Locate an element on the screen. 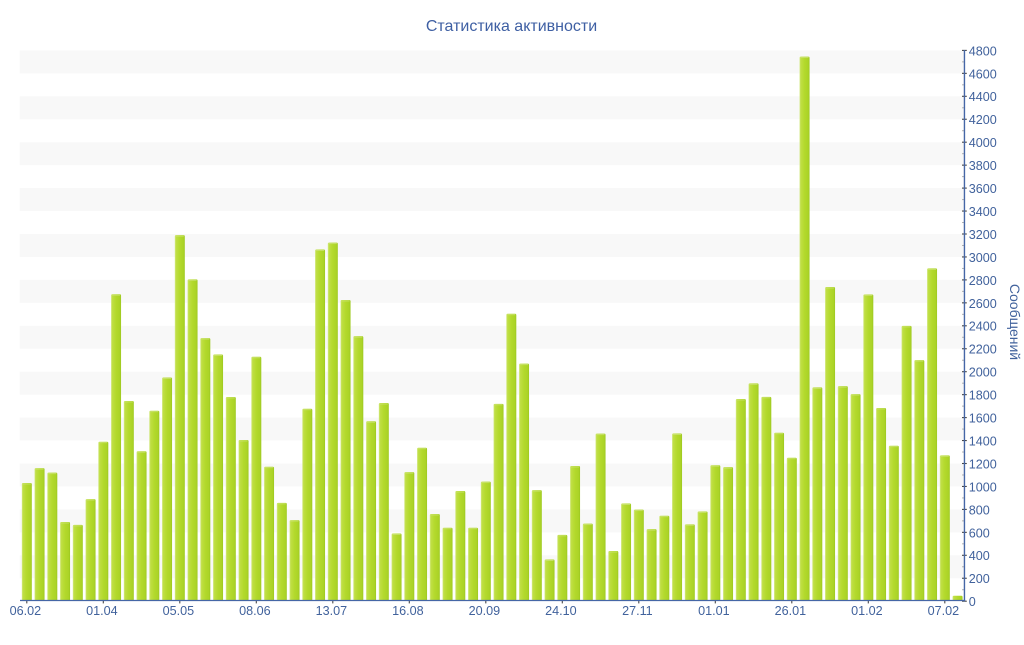 The height and width of the screenshot is (645, 1024). svg-text: 01.04 is located at coordinates (102, 611).